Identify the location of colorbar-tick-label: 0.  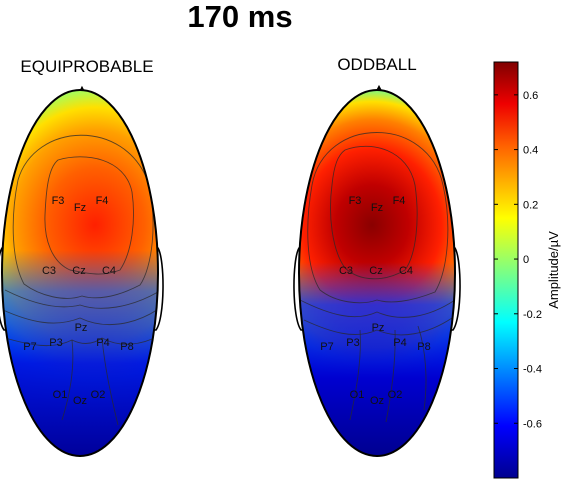
(526, 260).